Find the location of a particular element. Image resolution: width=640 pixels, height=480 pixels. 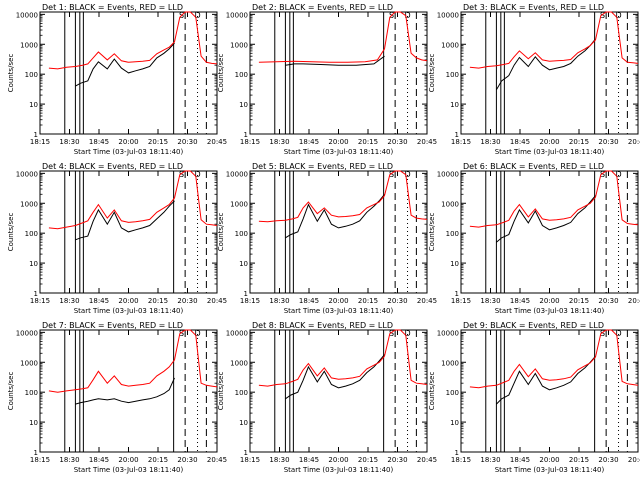

panel-title: Det 4: BLACK = Events, RED = LLD is located at coordinates (112, 166).